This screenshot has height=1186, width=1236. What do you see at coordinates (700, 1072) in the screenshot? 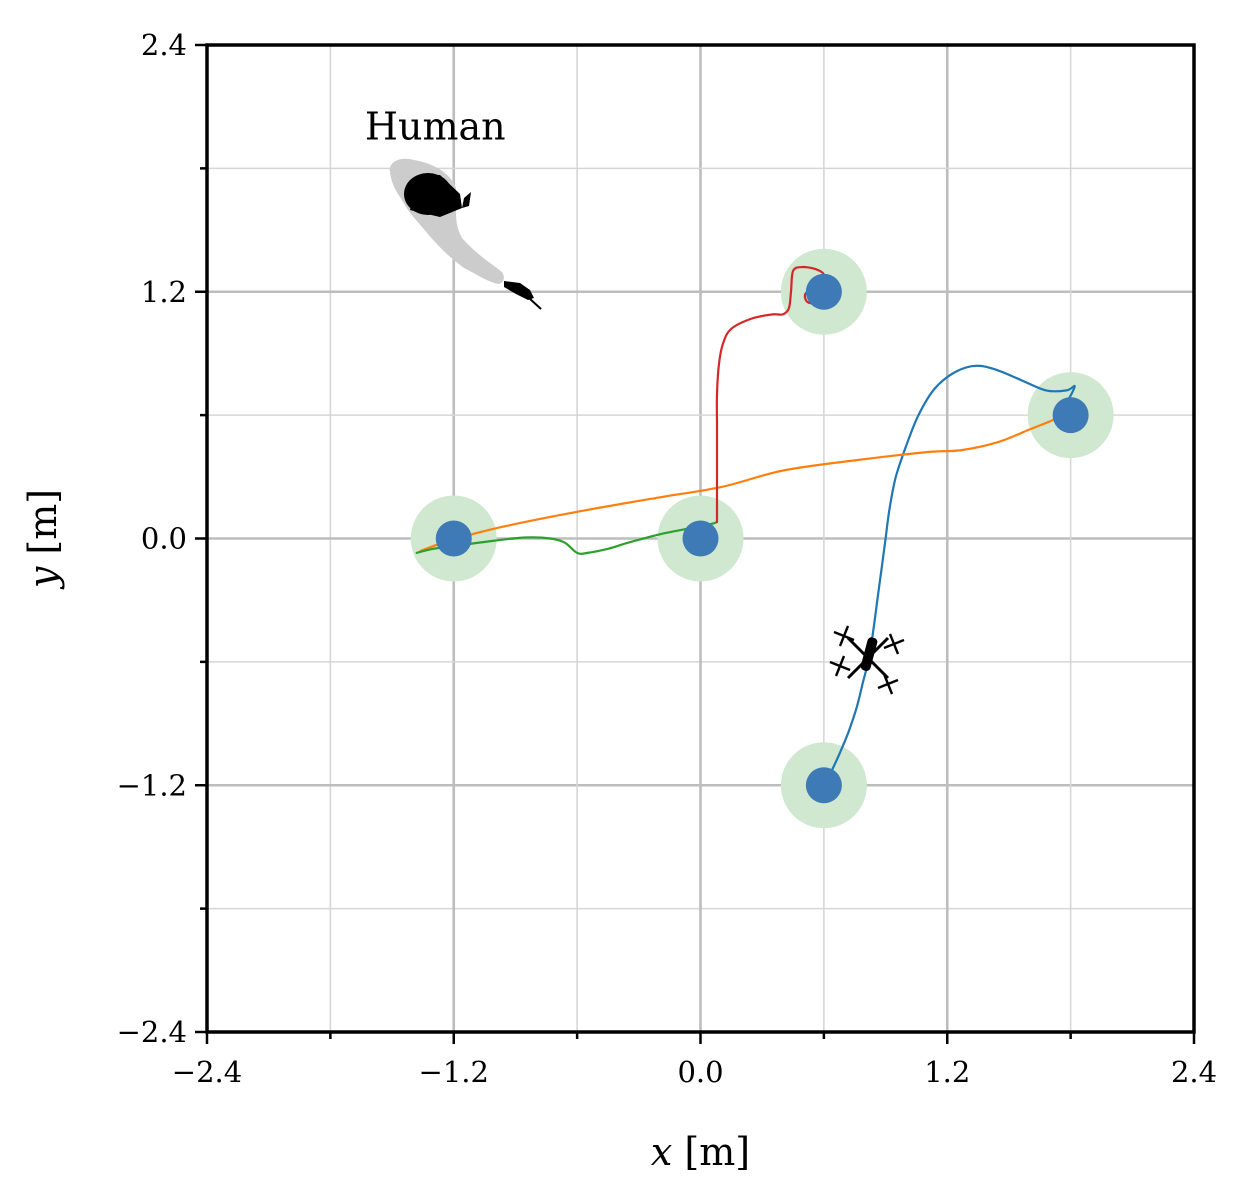
I see `x-tick-label: 0.0` at bounding box center [700, 1072].